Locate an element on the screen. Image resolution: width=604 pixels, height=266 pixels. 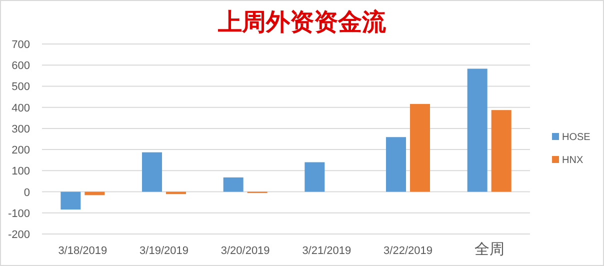
x-tick-label: 全周 is located at coordinates (489, 249).